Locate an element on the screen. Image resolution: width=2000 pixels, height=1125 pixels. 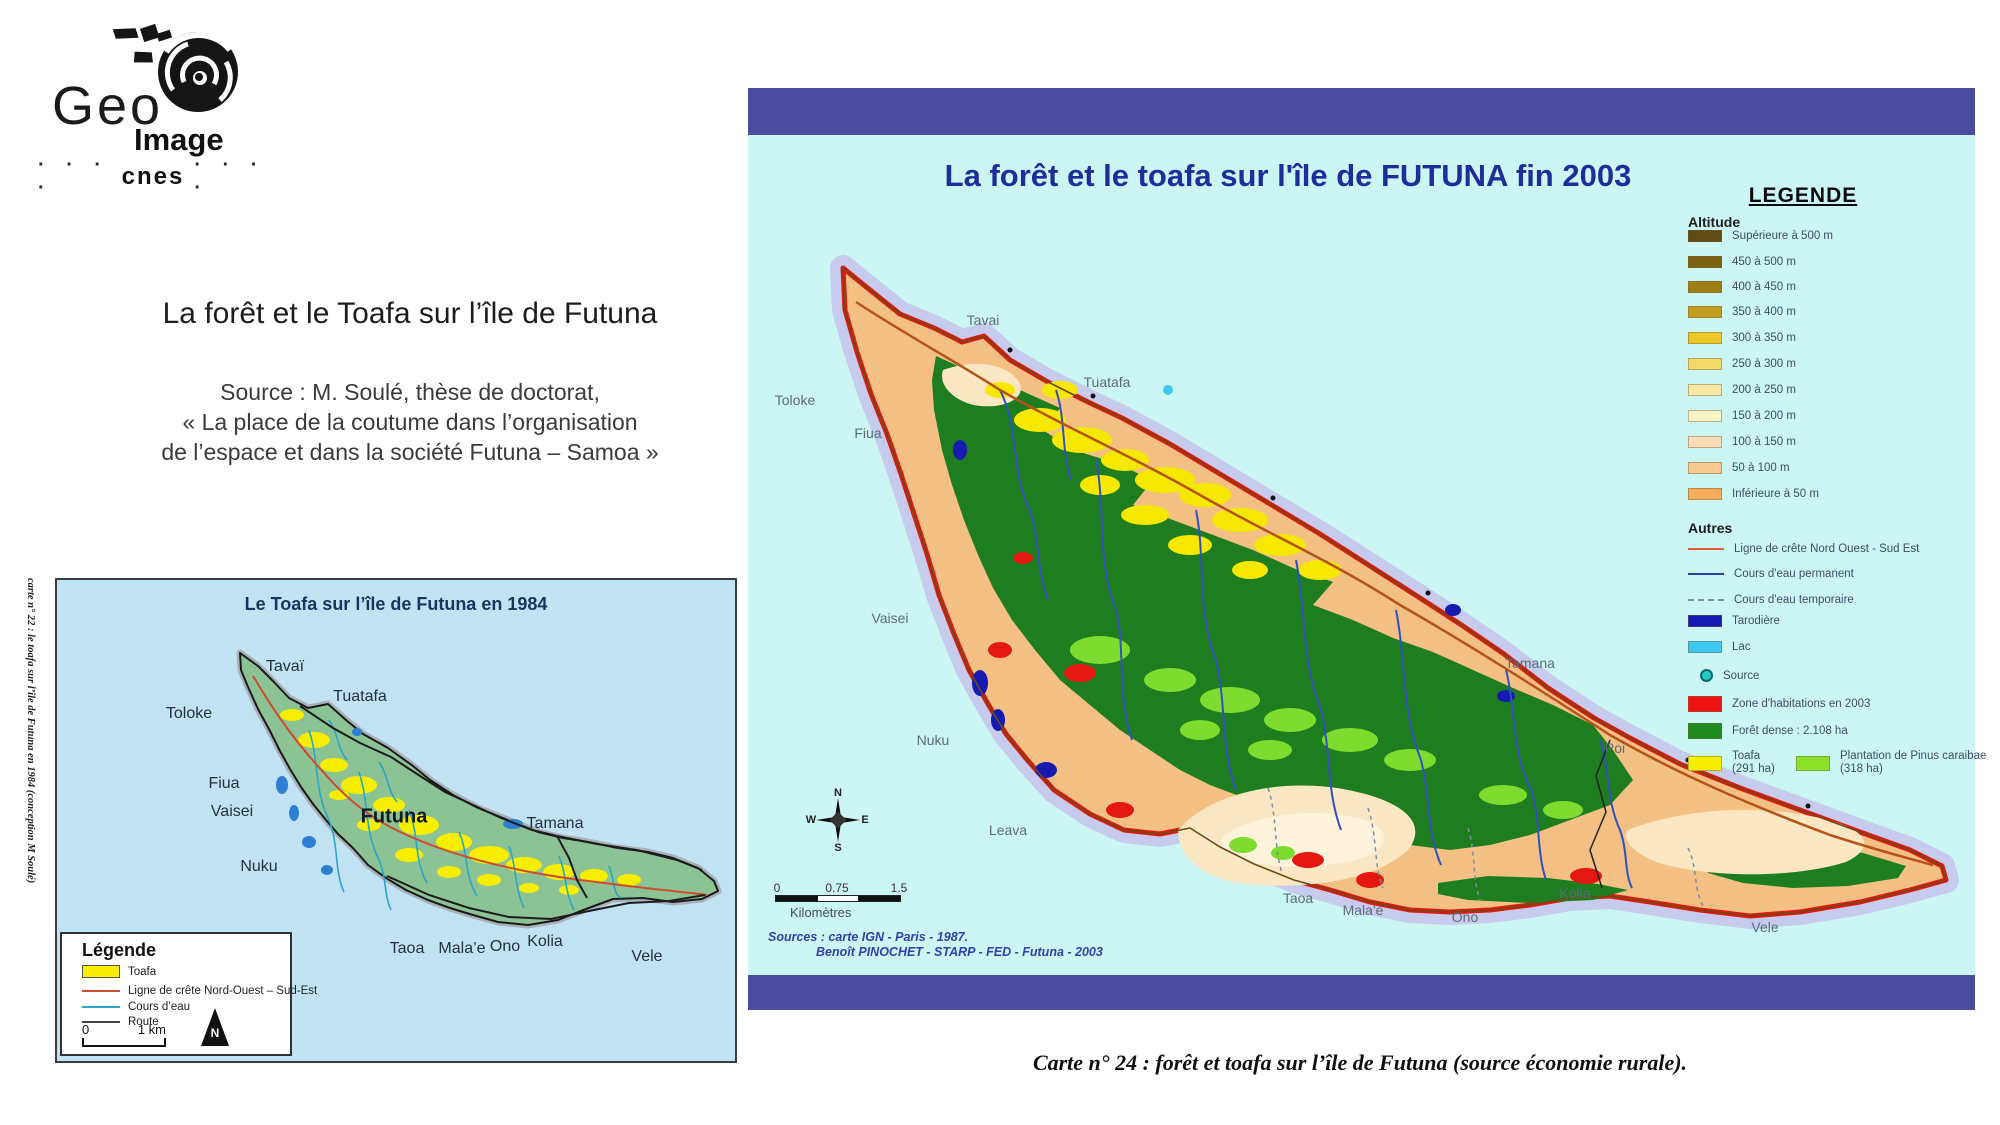
scale-unit: Kilomètres is located at coordinates (821, 912).